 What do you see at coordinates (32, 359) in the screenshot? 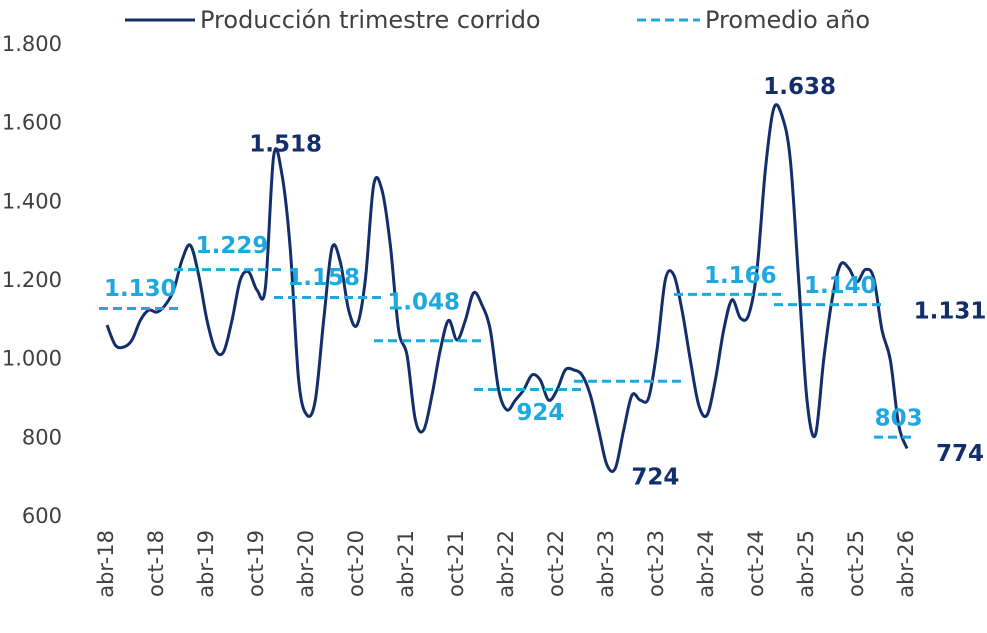
I see `y-tick-label: 1.000` at bounding box center [32, 359].